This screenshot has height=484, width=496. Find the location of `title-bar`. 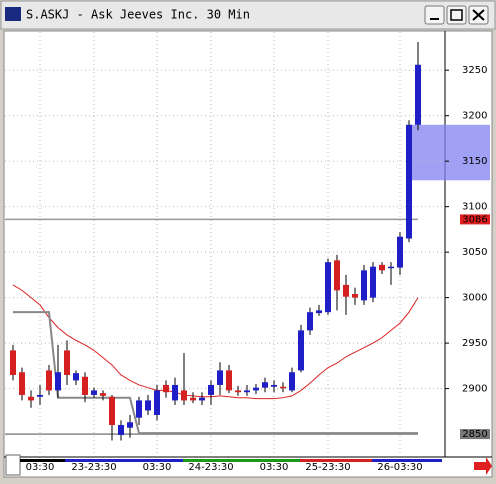

title-bar is located at coordinates (248, 15).